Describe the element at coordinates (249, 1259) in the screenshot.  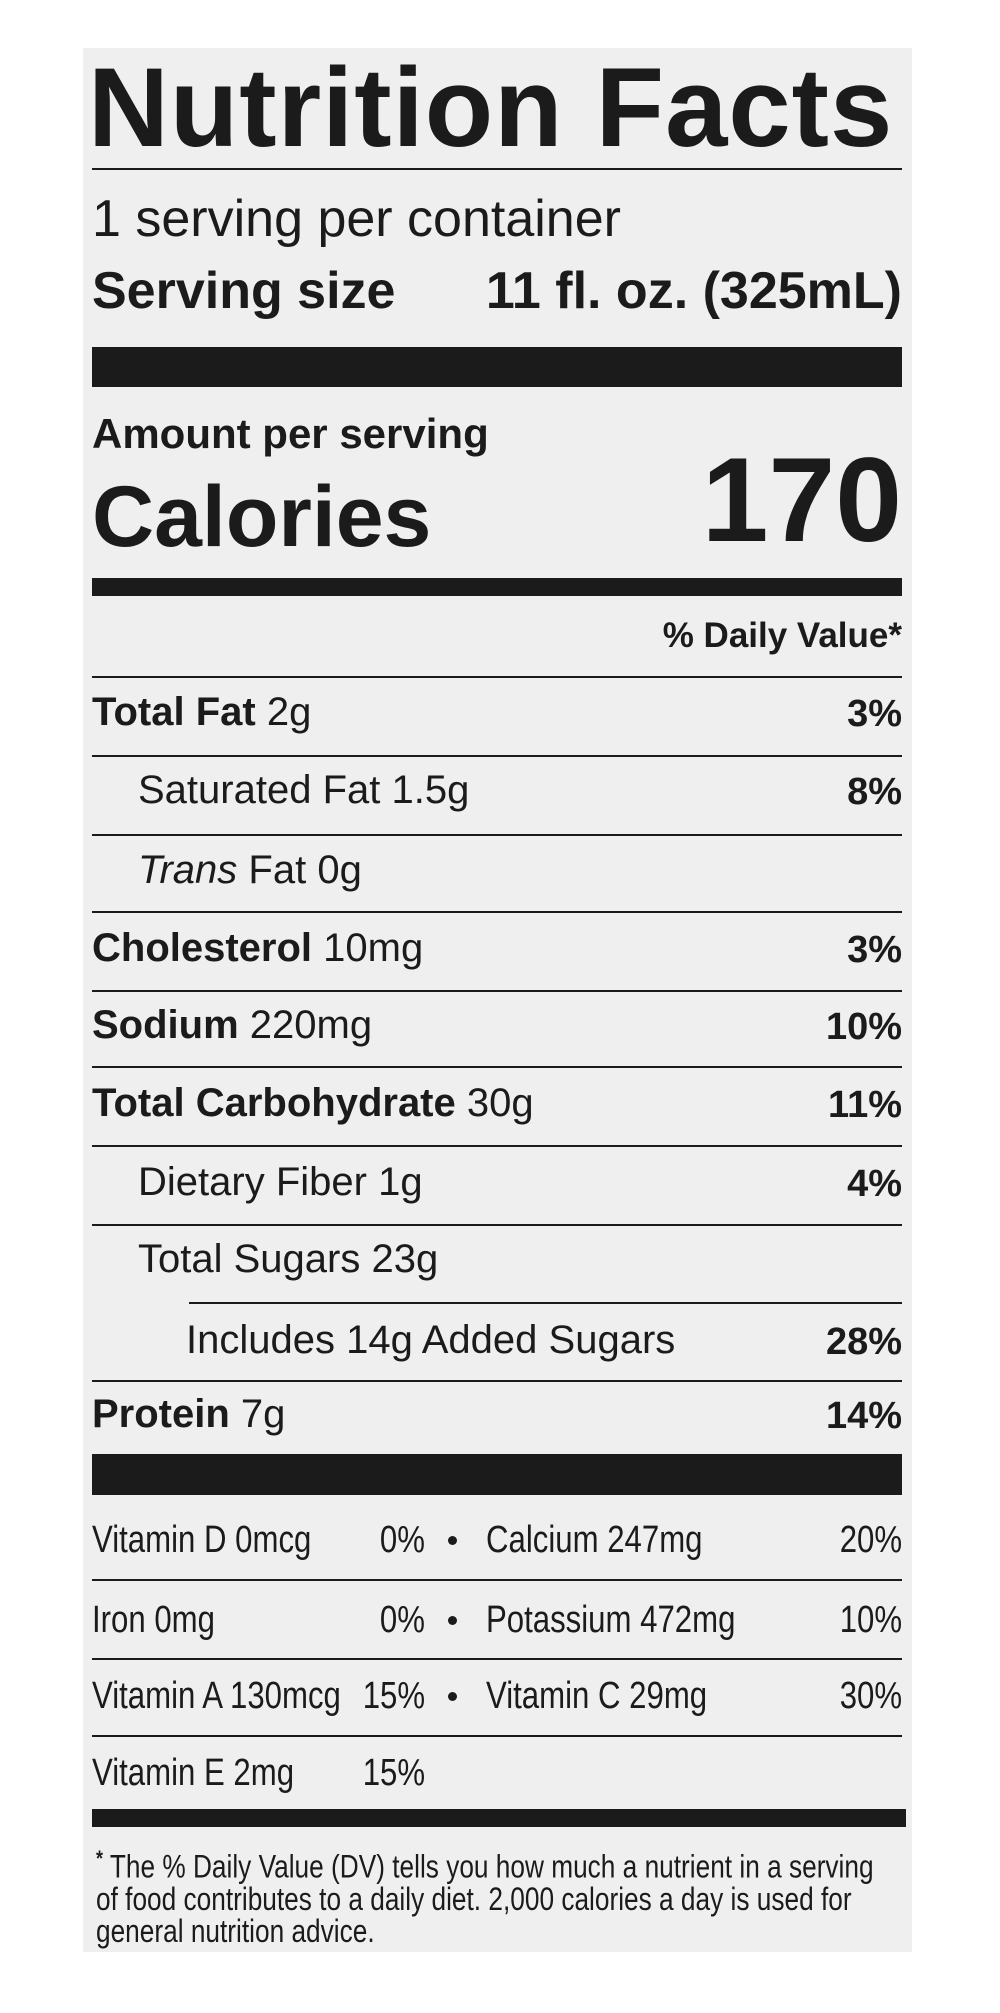
I see `nutrient-name: Total Sugars` at that location.